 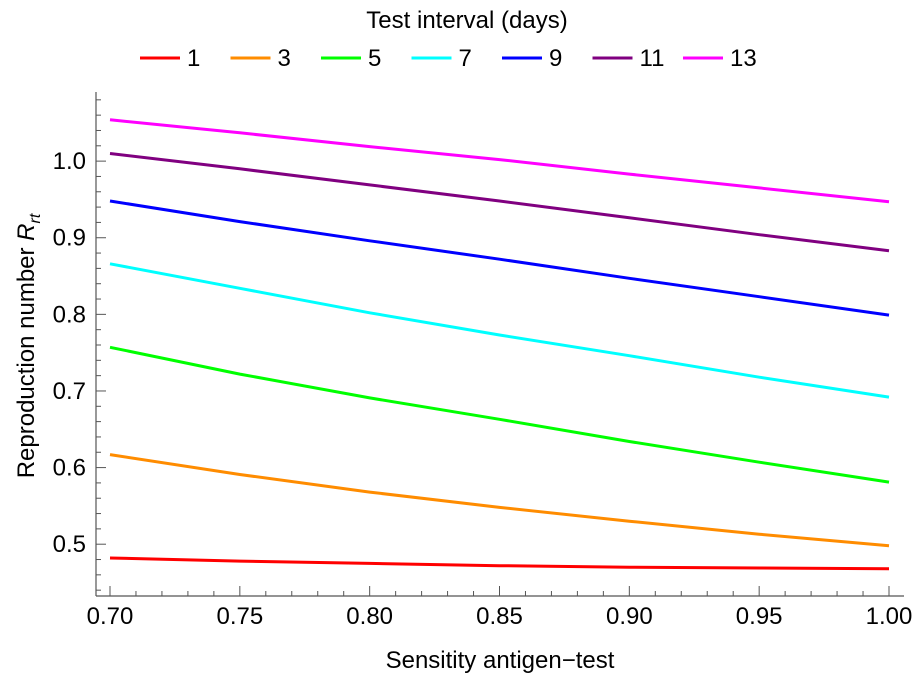 What do you see at coordinates (26, 359) in the screenshot?
I see `y-axis-label-main: Reproduction number` at bounding box center [26, 359].